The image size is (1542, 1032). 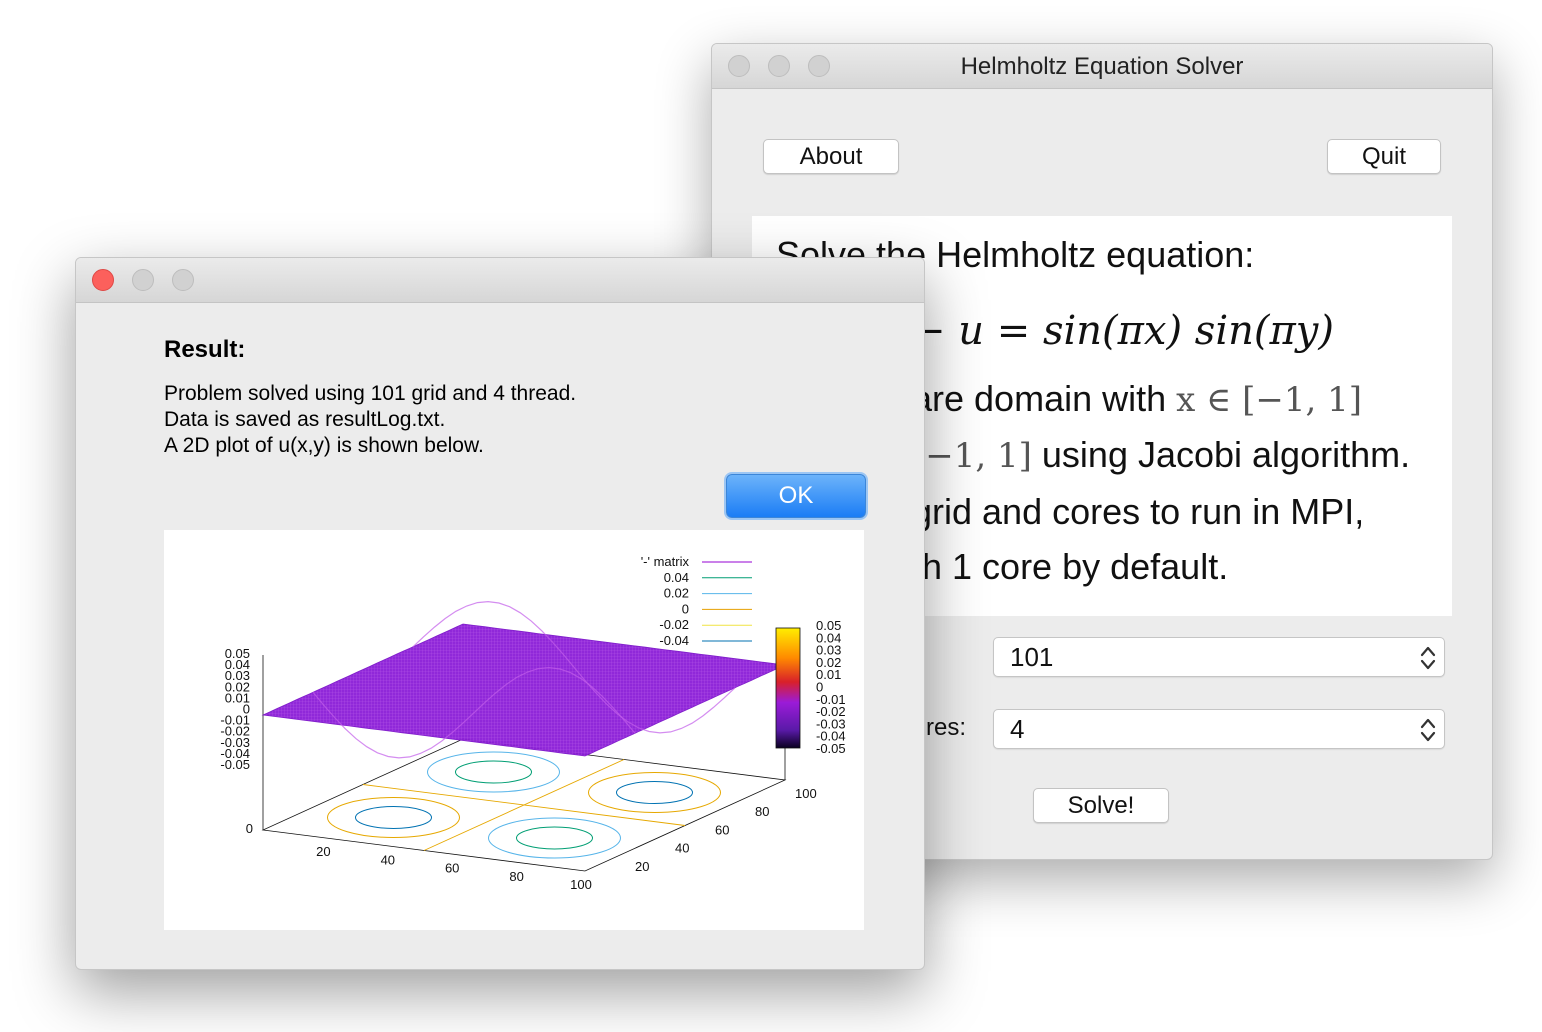 I want to click on colorbar-tick-label: 0.02, so click(x=828, y=662).